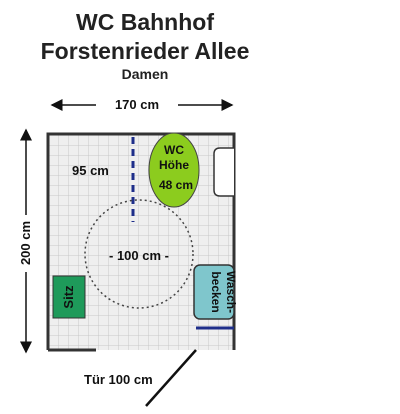  What do you see at coordinates (145, 22) in the screenshot?
I see `title-line-1: WC Bahnhof` at bounding box center [145, 22].